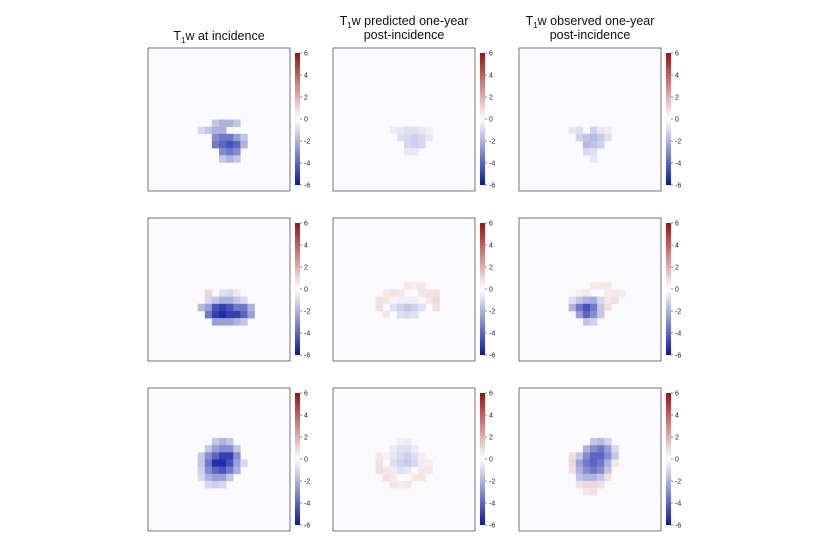  Describe the element at coordinates (678, 334) in the screenshot. I see `colorbar-tick-label: -4` at that location.